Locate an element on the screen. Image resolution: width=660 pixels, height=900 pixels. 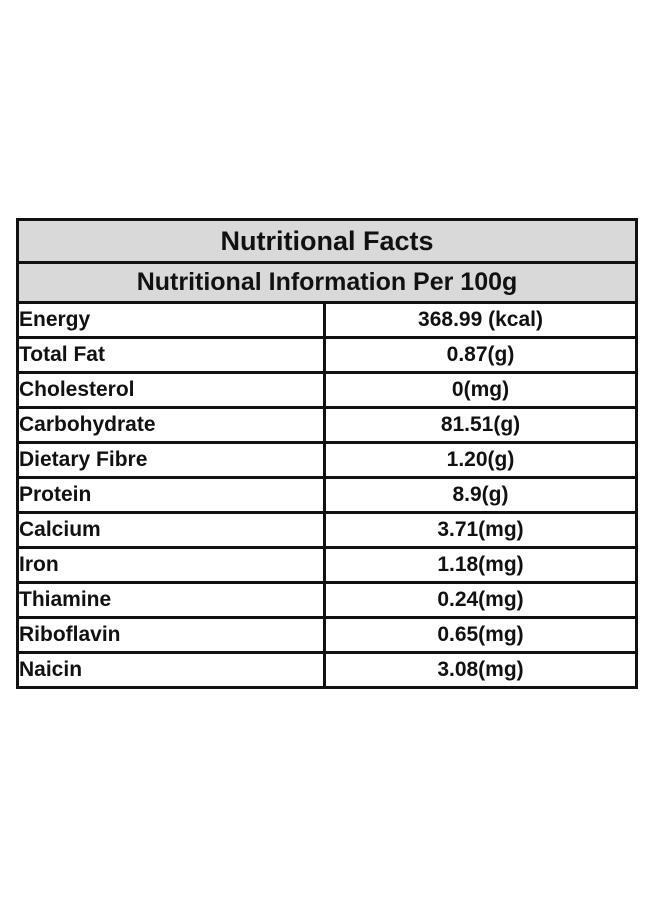
nutrient-name: Dietary Fibre is located at coordinates (171, 460).